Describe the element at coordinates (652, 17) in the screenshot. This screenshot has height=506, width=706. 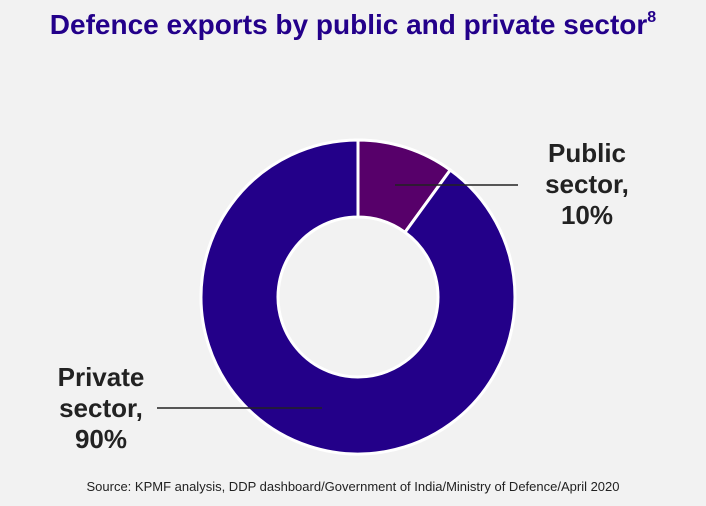
I see `title-footnote-marker: 8` at that location.